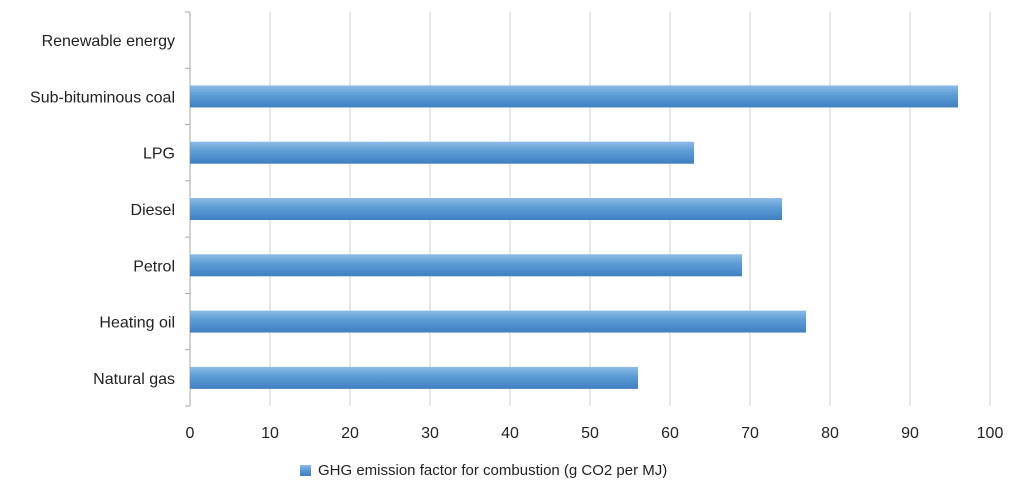 This screenshot has height=482, width=1009. Describe the element at coordinates (990, 433) in the screenshot. I see `x-tick-label: 100` at that location.